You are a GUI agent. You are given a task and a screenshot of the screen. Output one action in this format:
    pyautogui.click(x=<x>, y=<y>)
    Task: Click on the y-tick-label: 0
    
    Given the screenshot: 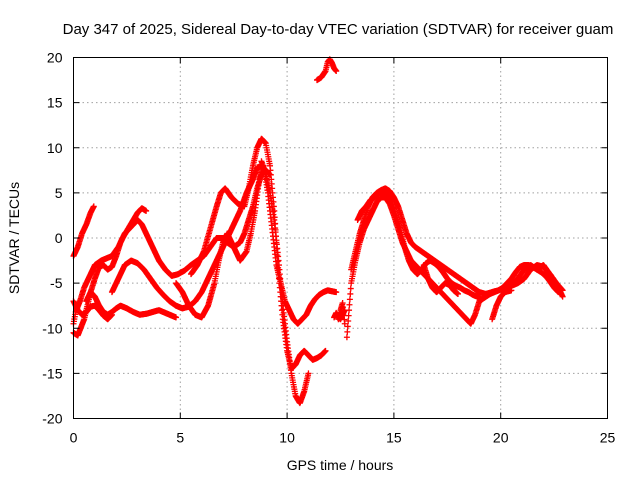 What is the action you would take?
    pyautogui.click(x=59, y=238)
    